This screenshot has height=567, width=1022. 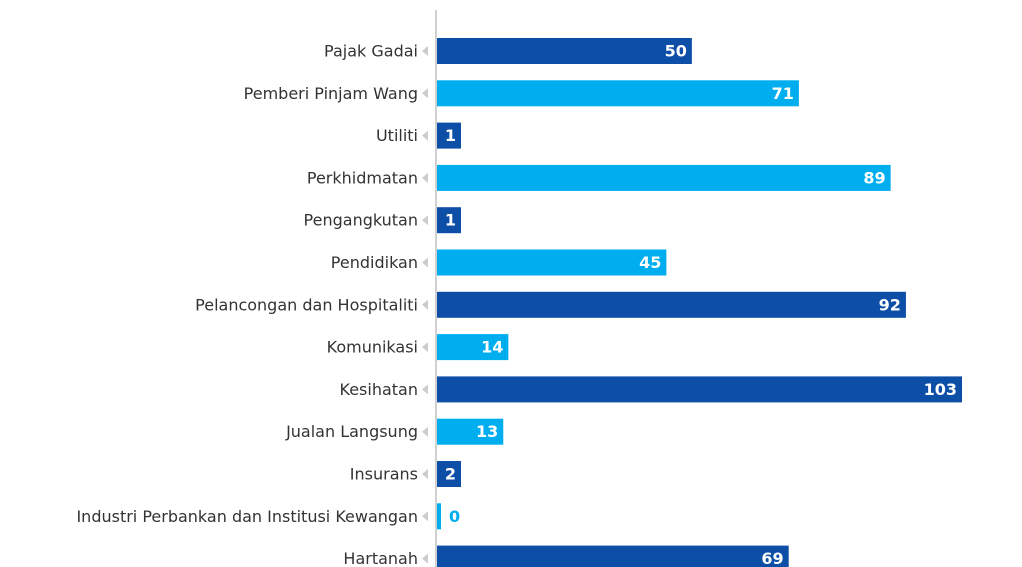 What do you see at coordinates (374, 262) in the screenshot?
I see `category-label: Pendidikan` at bounding box center [374, 262].